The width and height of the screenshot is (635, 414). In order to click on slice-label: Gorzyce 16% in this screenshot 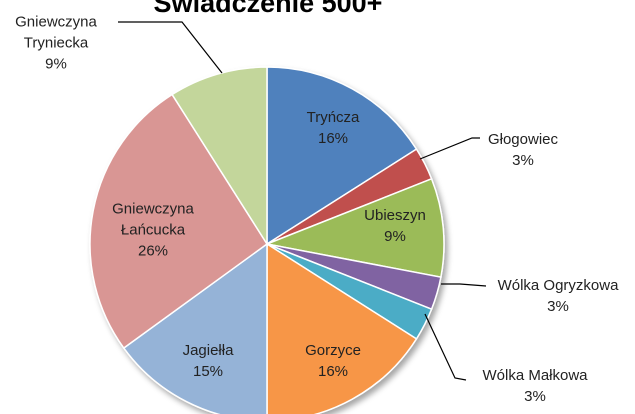, I will do `click(333, 361)`.